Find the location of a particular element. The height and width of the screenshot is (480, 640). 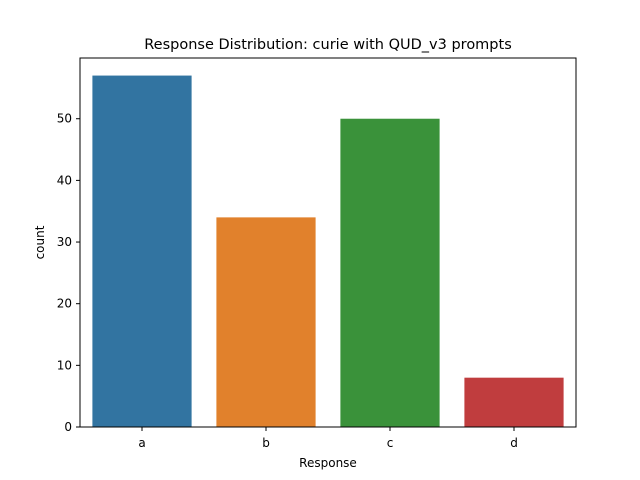

x-axis-label: Response is located at coordinates (328, 463).